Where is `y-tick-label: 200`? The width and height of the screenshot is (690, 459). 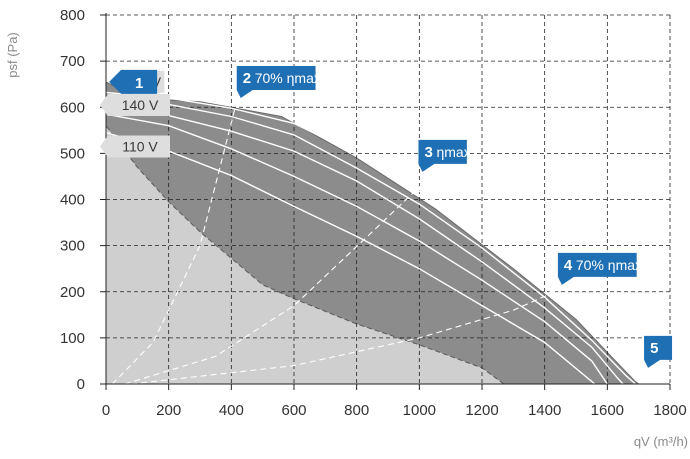 y-tick-label: 200 is located at coordinates (72, 292).